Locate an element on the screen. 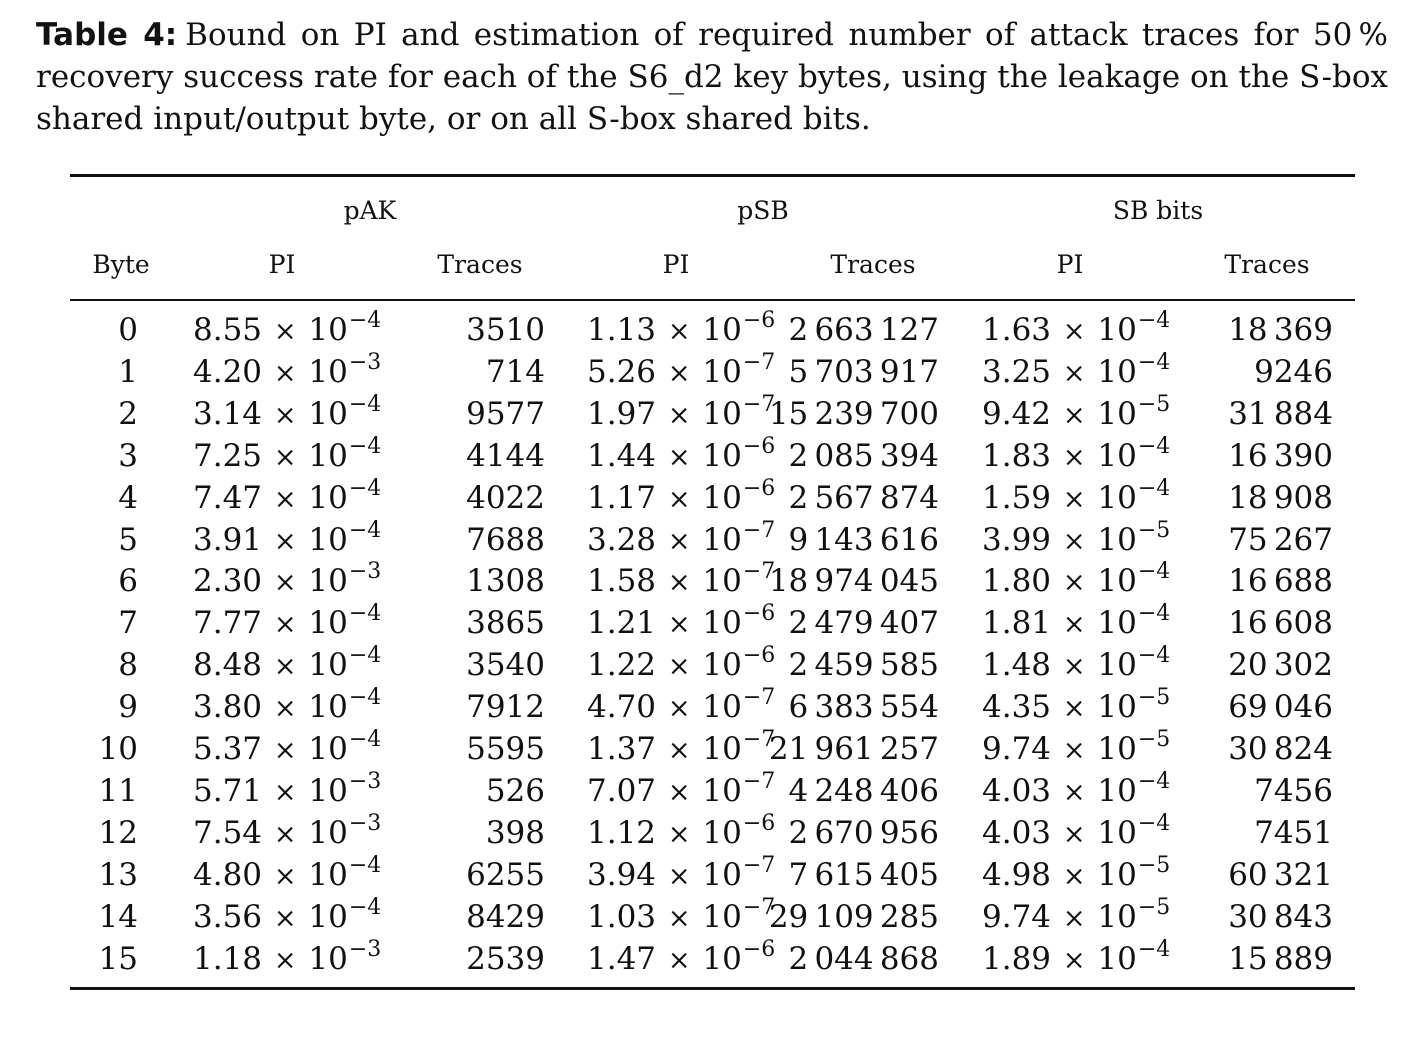  psb-traces-cell: 29 109 285 is located at coordinates (853, 916).